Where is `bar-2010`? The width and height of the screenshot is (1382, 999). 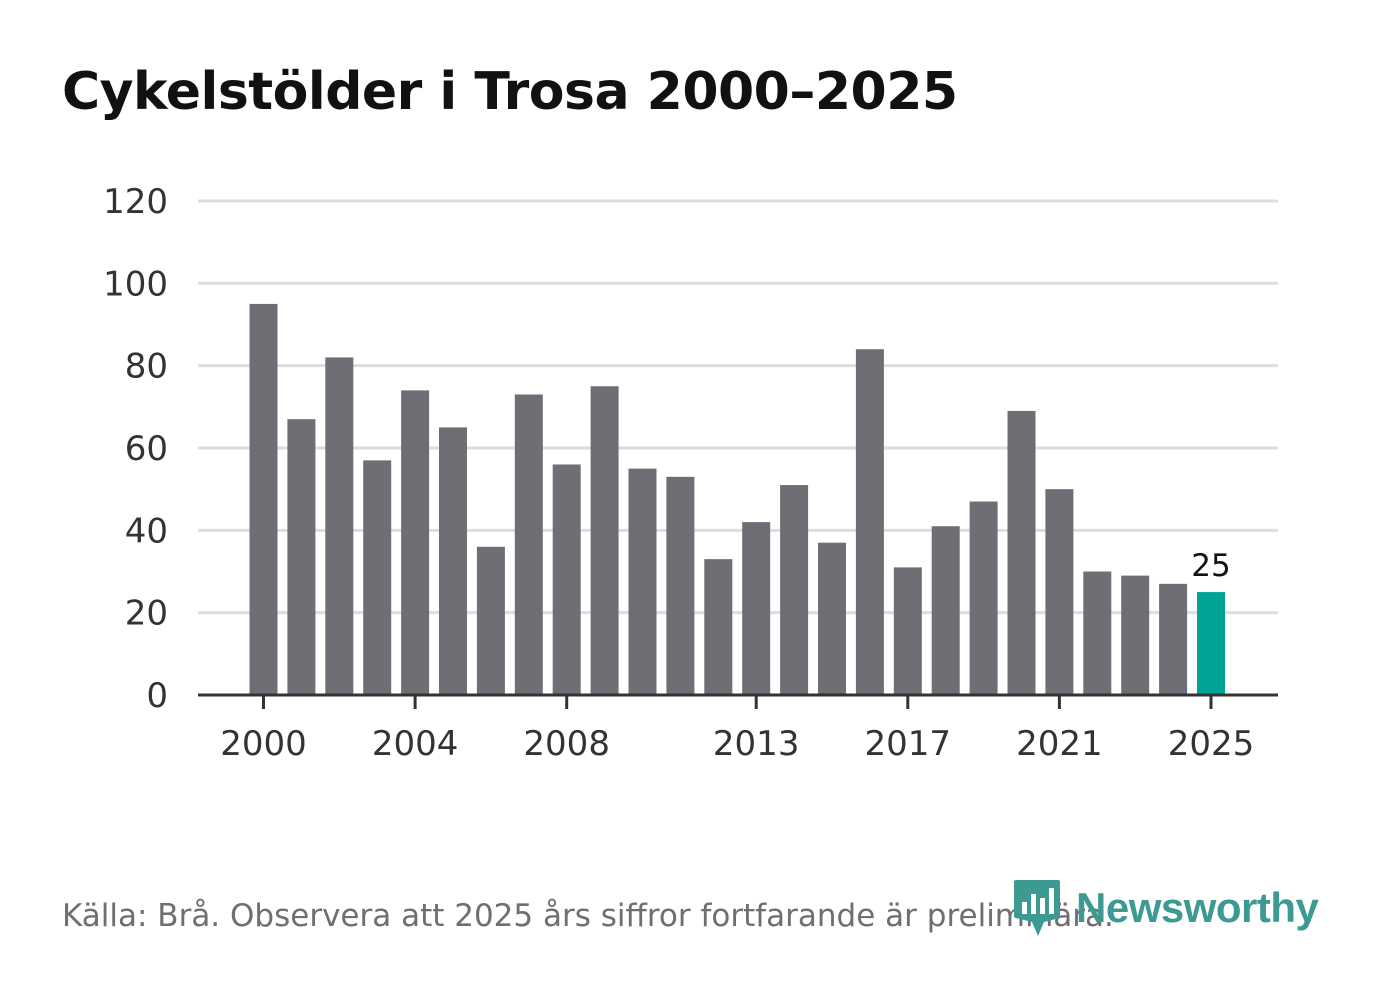 bar-2010 is located at coordinates (642, 581).